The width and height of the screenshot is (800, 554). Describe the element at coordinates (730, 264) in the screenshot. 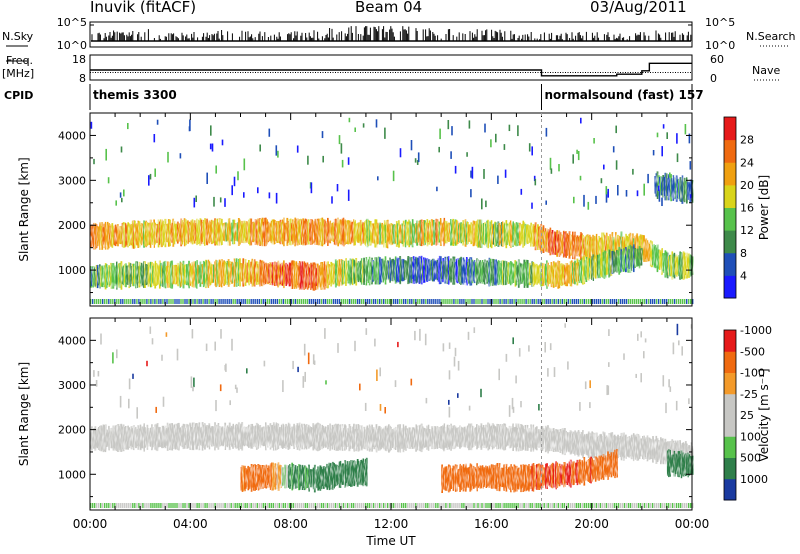

I see `power-colorbar-swatch` at that location.